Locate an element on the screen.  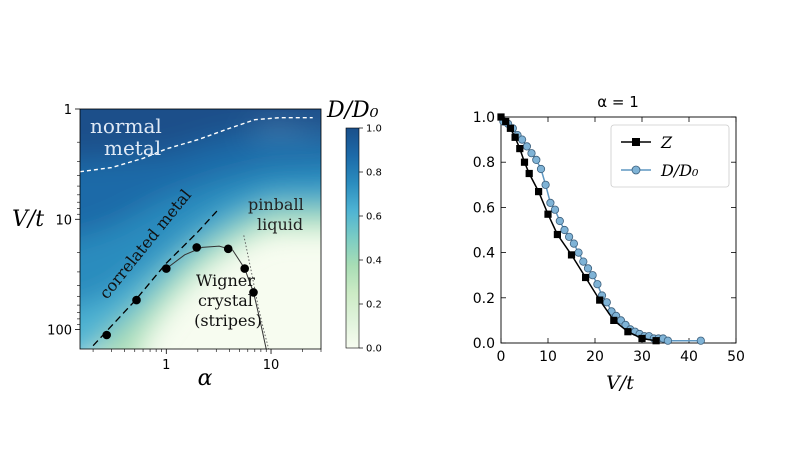
pinball-liquid-boundary is located at coordinates (256, 292).